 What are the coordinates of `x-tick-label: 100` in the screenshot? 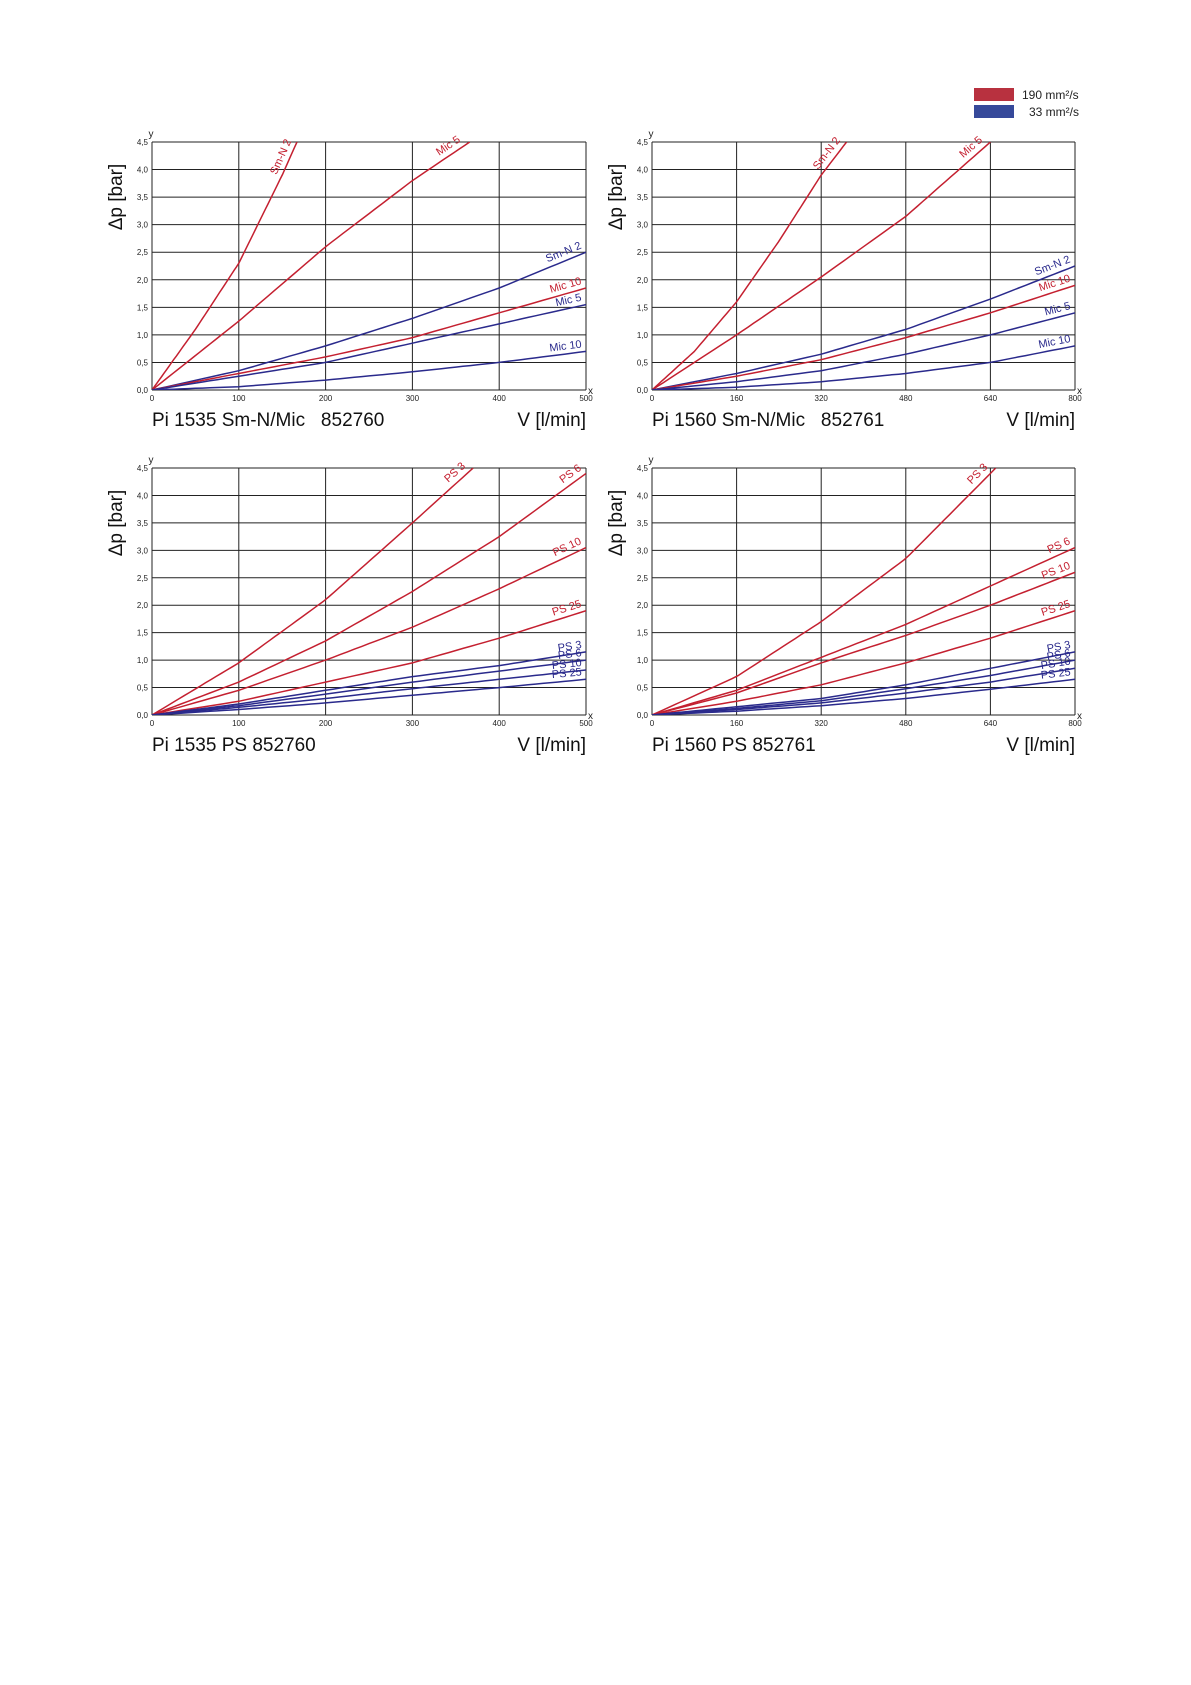 It's located at (239, 723).